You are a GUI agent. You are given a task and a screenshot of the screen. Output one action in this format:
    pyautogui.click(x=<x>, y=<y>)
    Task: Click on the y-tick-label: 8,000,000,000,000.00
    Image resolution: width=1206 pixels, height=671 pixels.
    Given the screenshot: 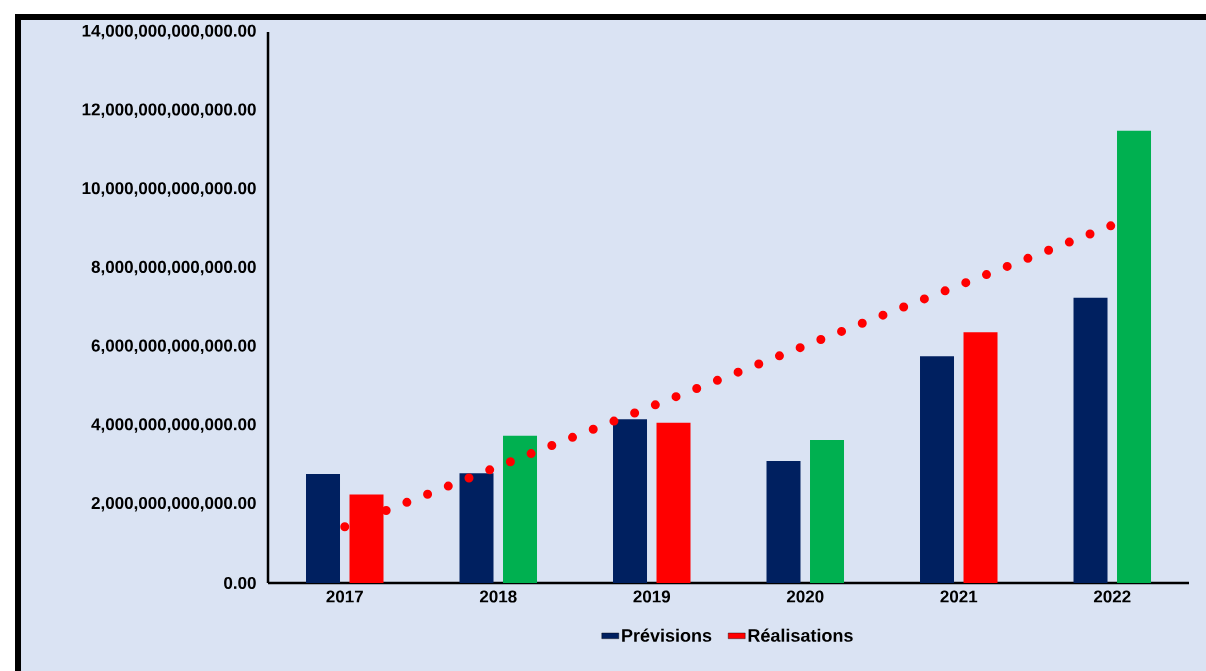 What is the action you would take?
    pyautogui.click(x=173, y=268)
    